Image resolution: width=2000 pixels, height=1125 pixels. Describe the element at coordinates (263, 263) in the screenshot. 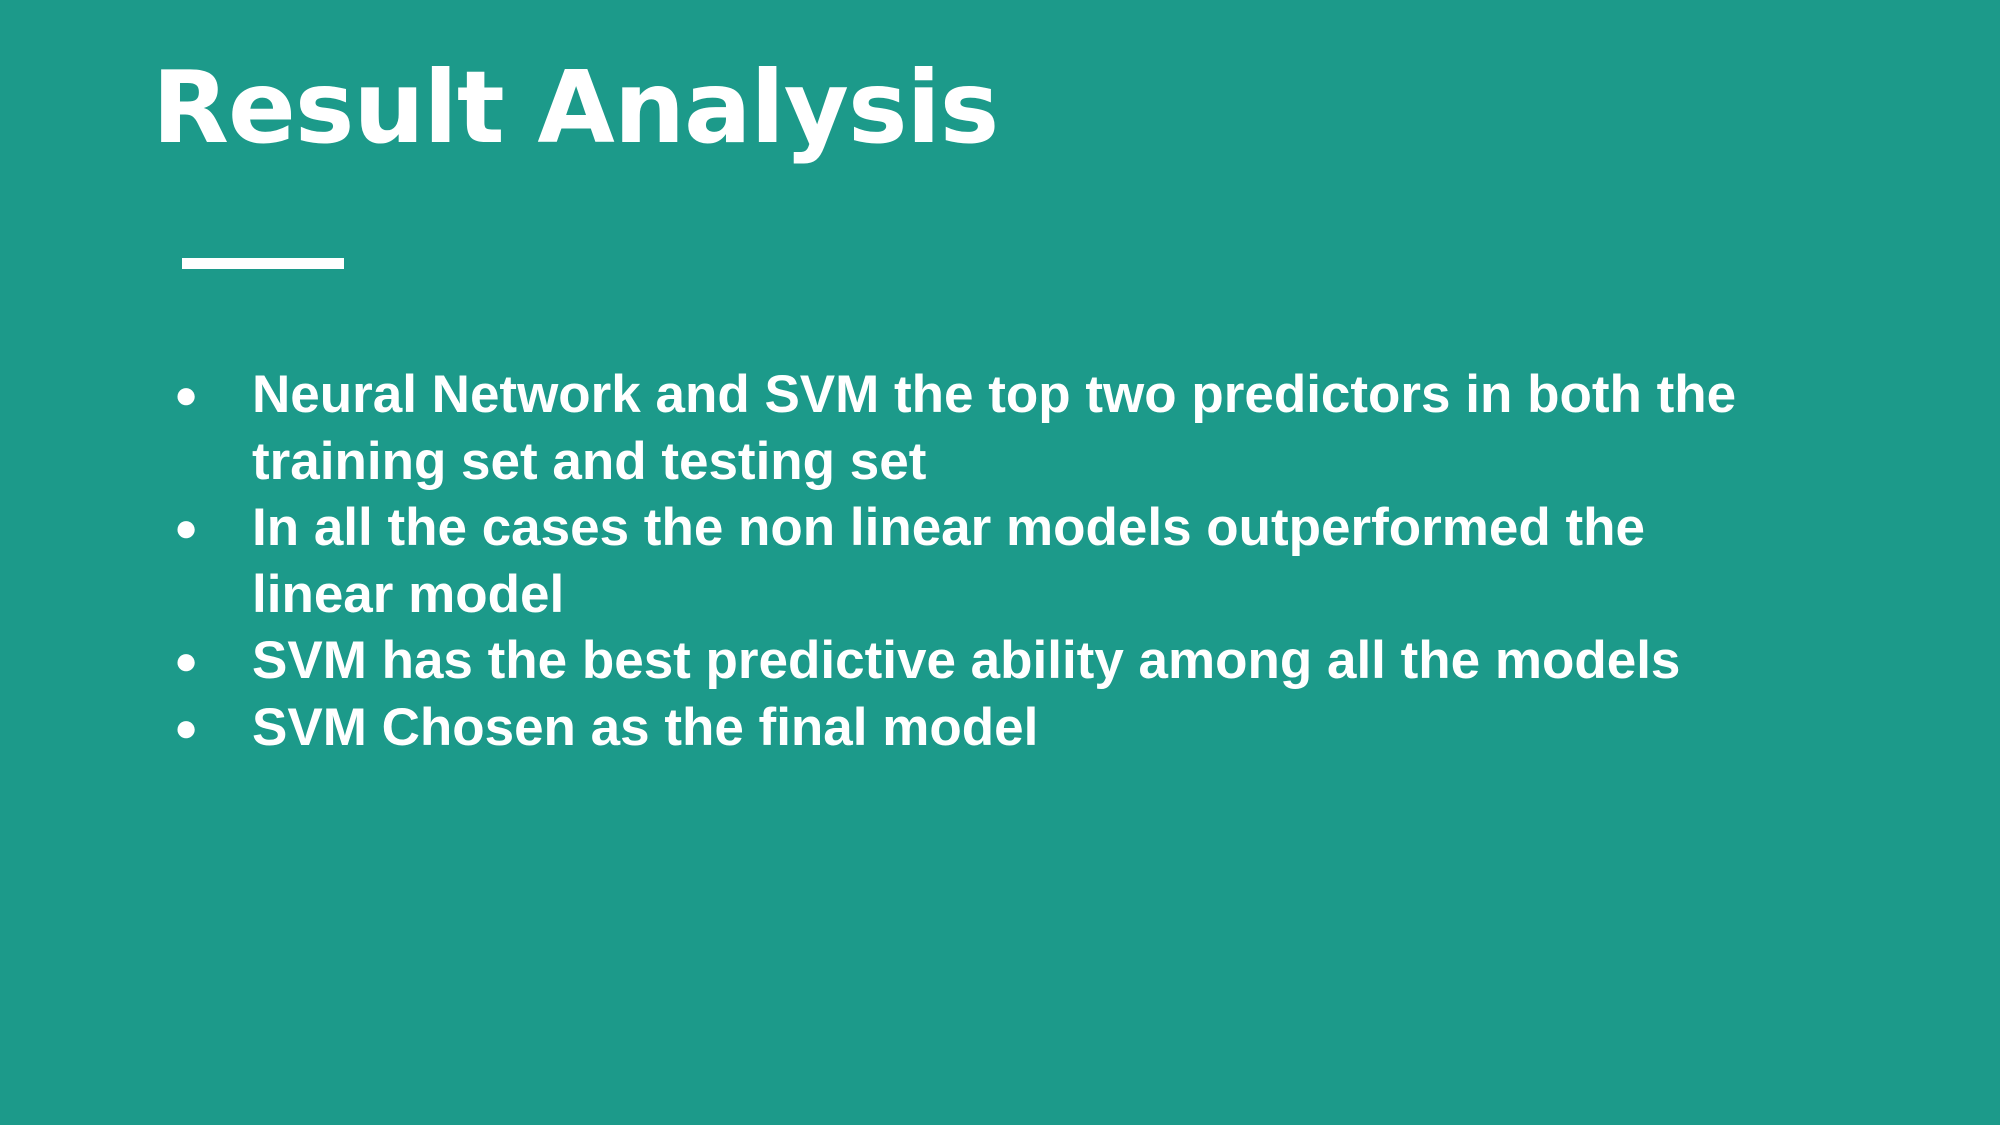

I see `title-accent-line` at that location.